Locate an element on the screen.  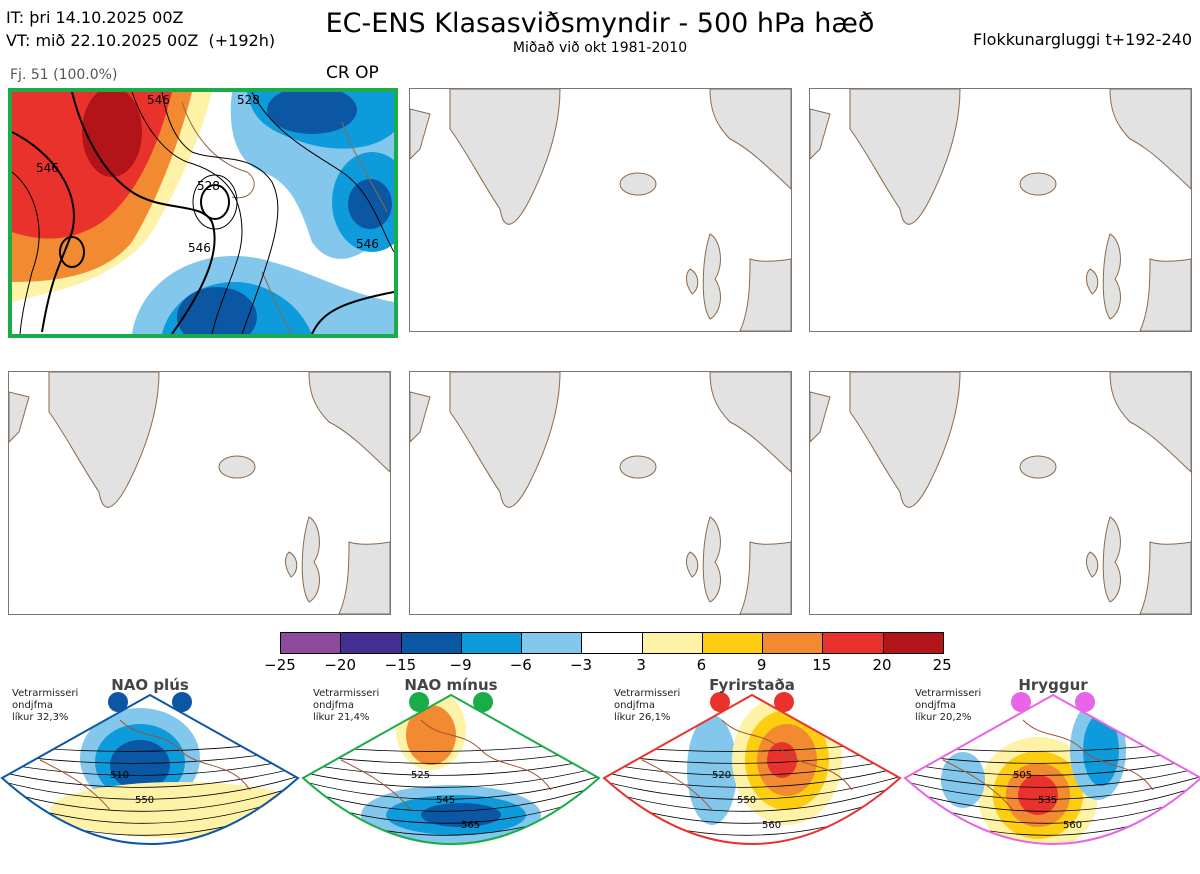
regime-title: Hryggur is located at coordinates (1053, 685).